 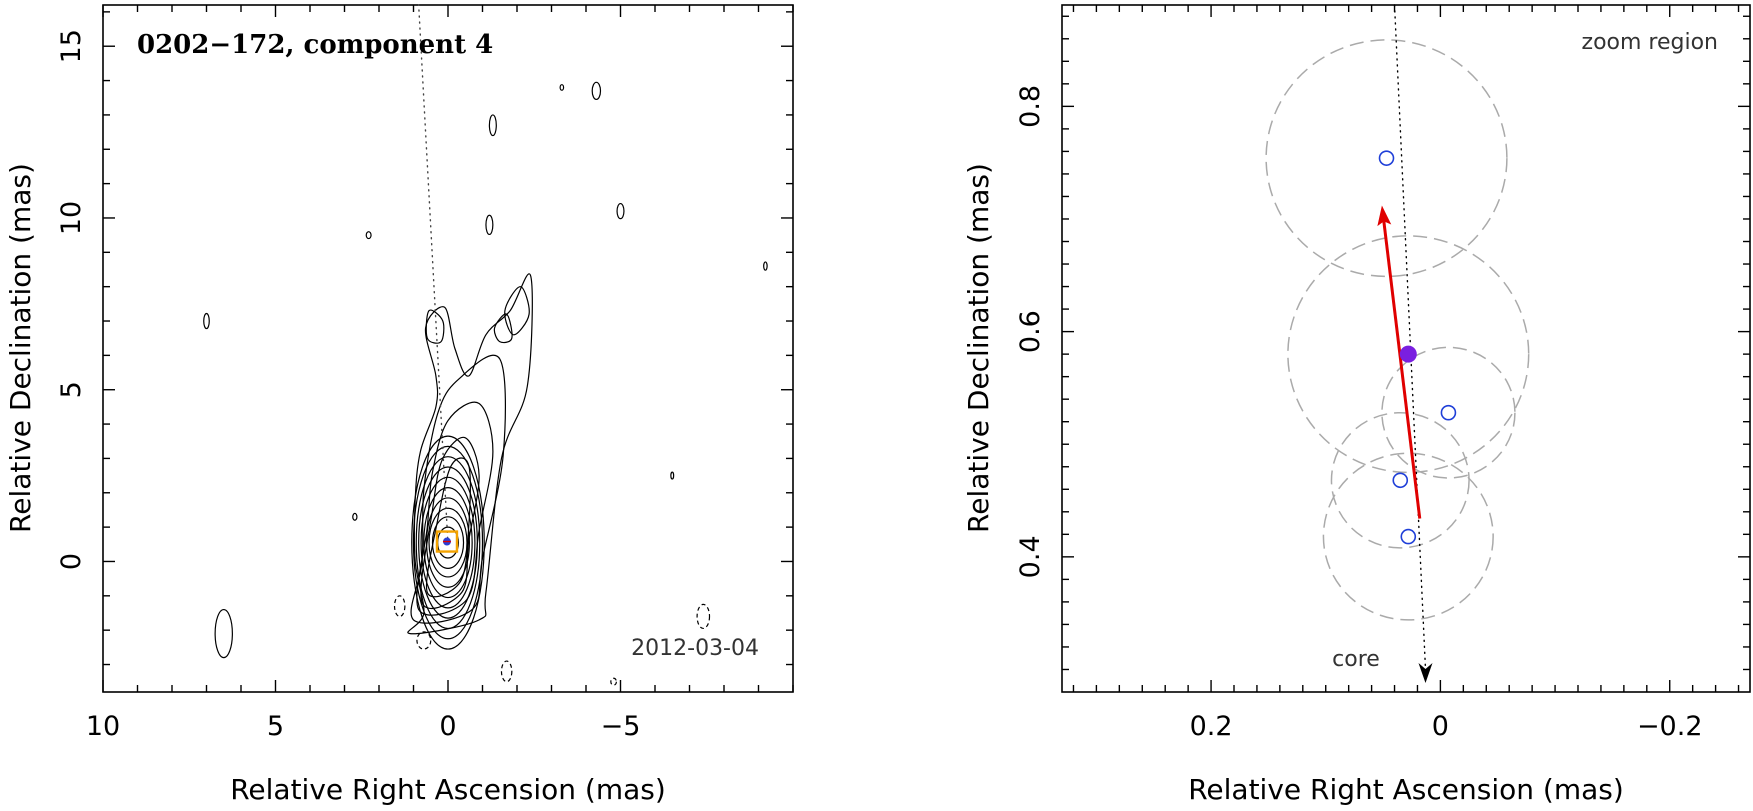 I want to click on left-x-tick-label: 10, so click(x=103, y=726).